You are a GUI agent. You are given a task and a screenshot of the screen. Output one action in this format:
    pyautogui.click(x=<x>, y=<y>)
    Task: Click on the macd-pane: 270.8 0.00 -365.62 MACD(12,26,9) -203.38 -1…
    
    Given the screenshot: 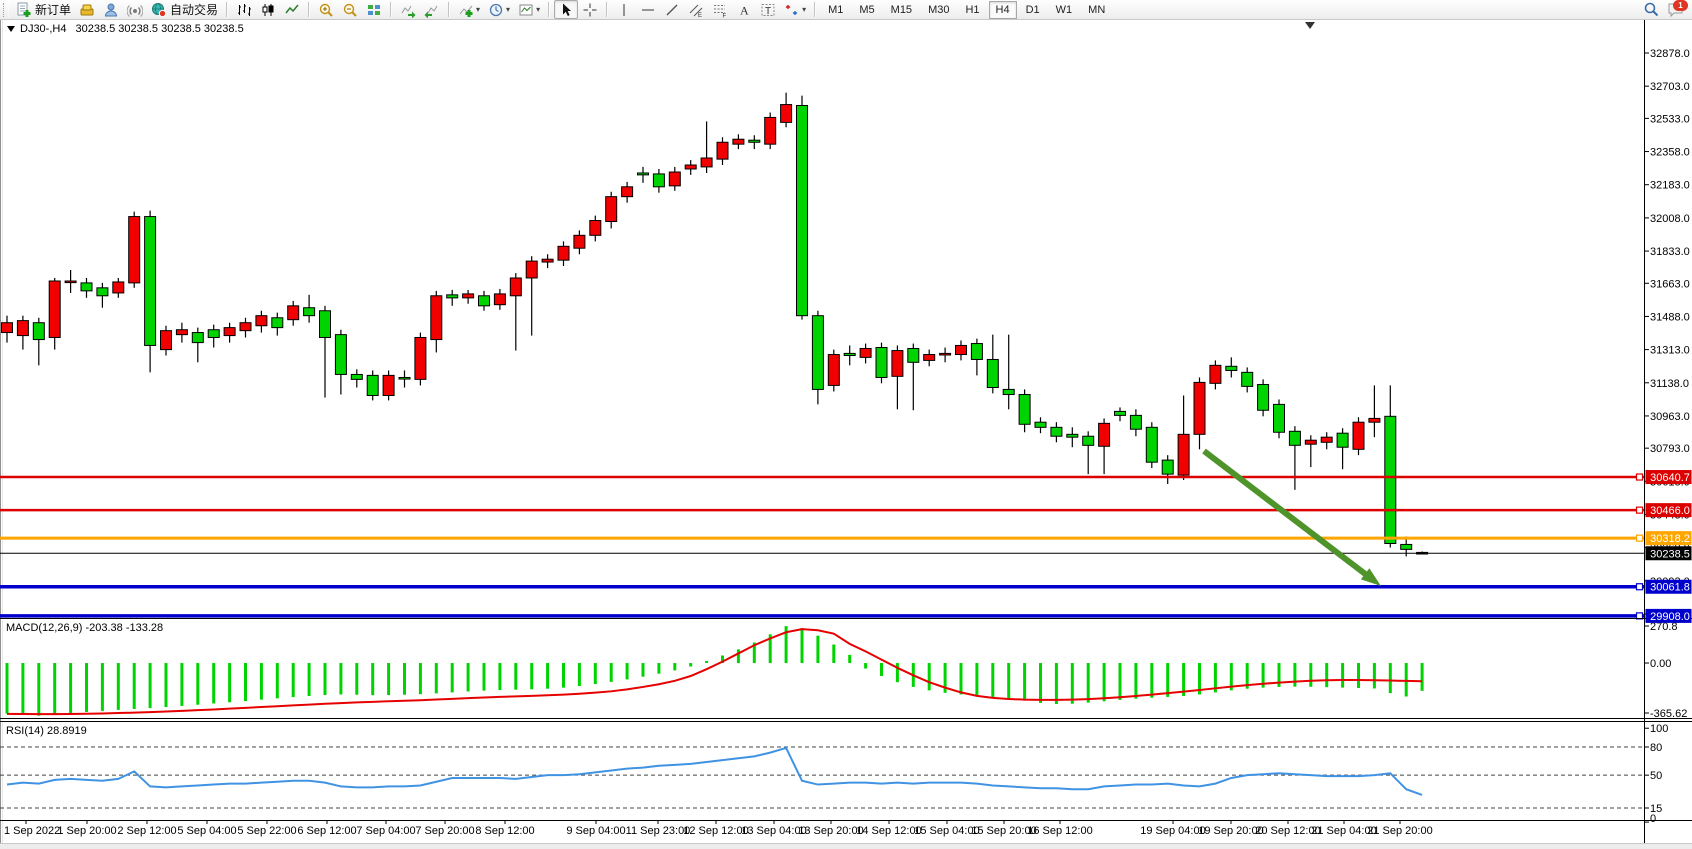 What is the action you would take?
    pyautogui.click(x=846, y=670)
    